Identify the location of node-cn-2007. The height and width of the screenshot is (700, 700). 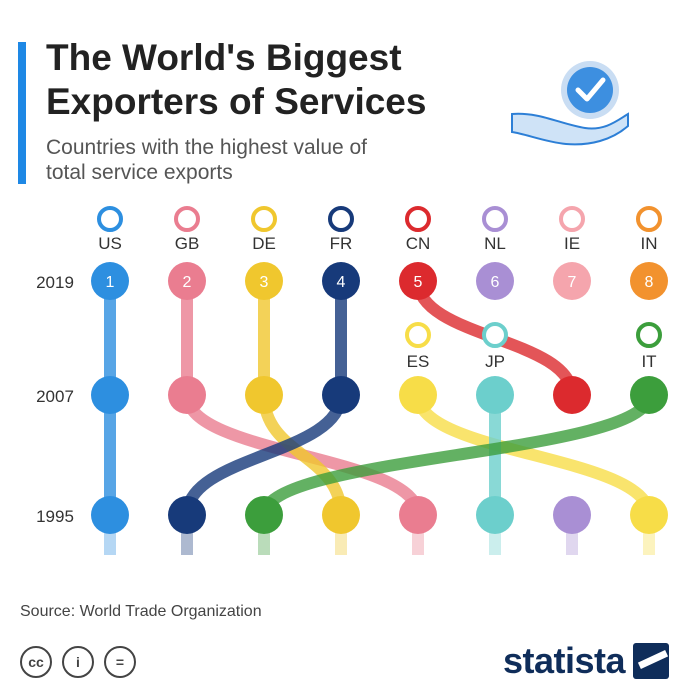
(572, 395).